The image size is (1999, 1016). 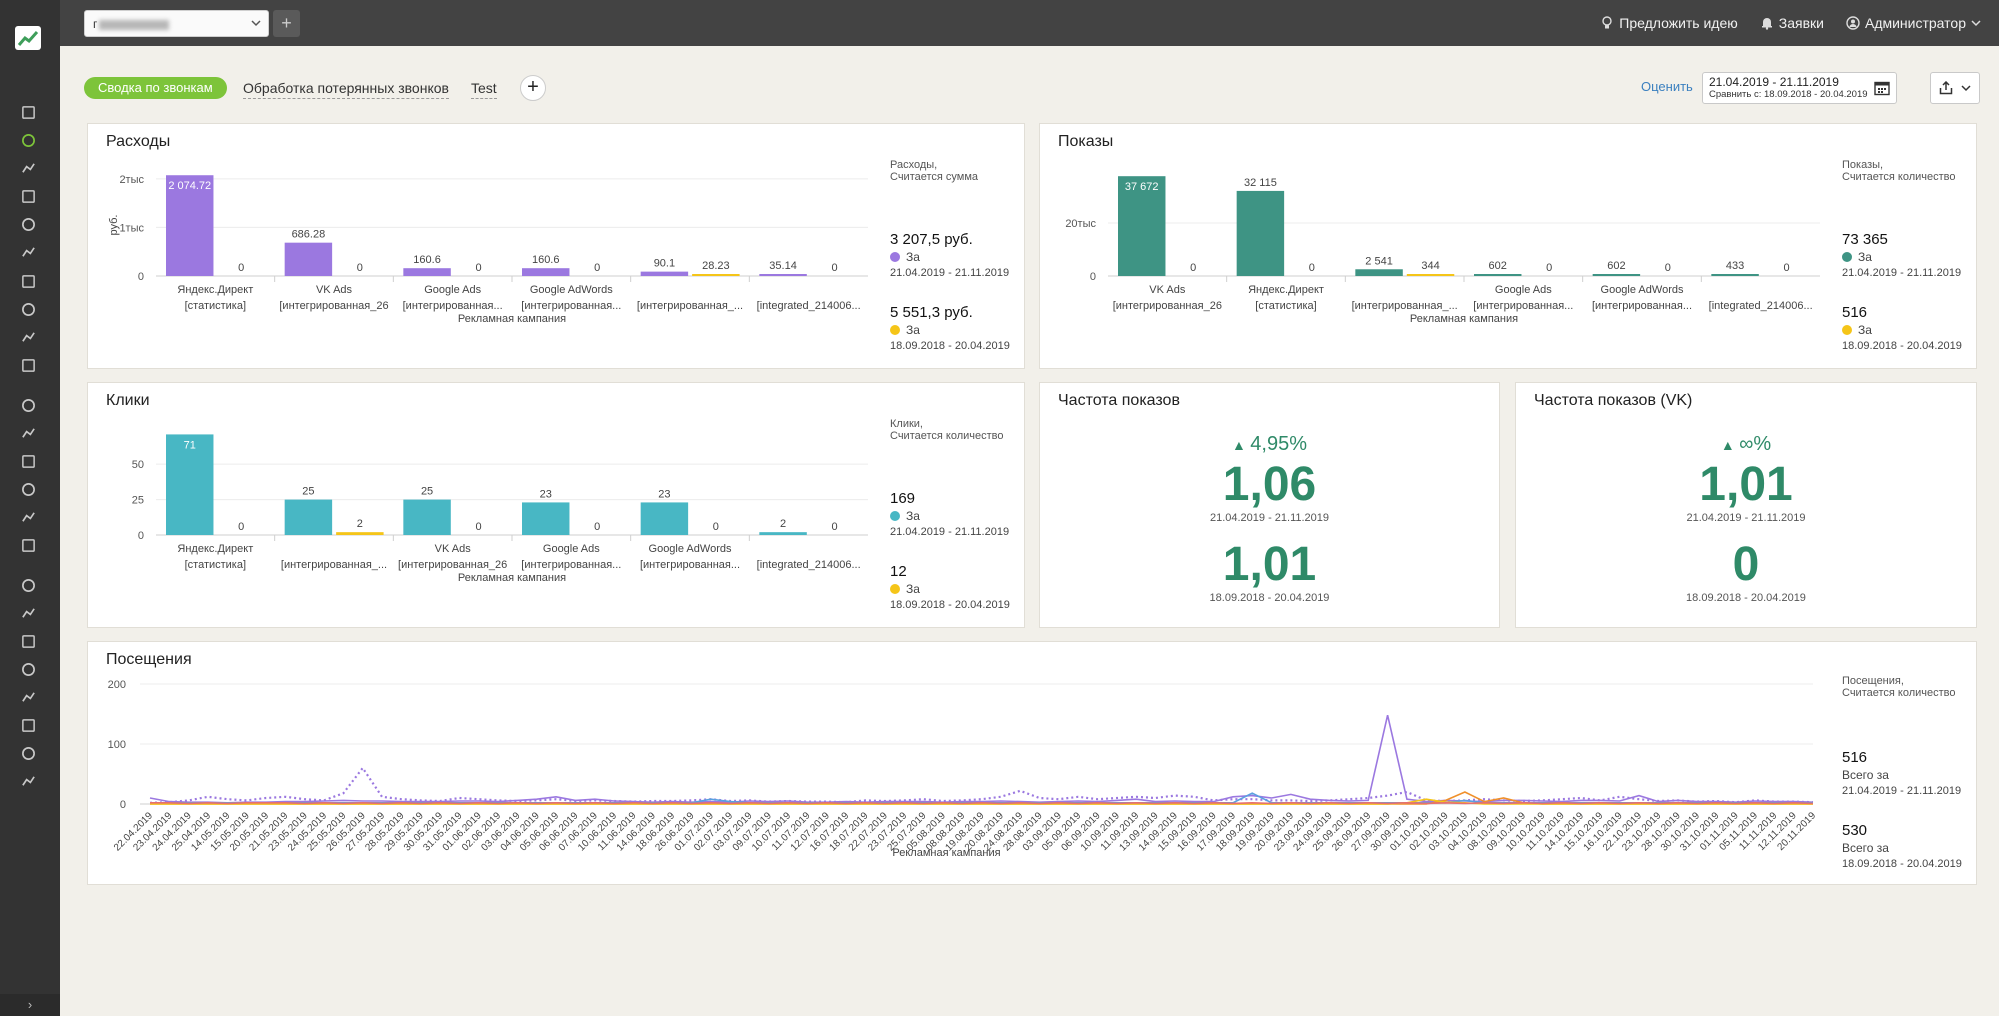 I want to click on summary-value: 12, so click(x=898, y=571).